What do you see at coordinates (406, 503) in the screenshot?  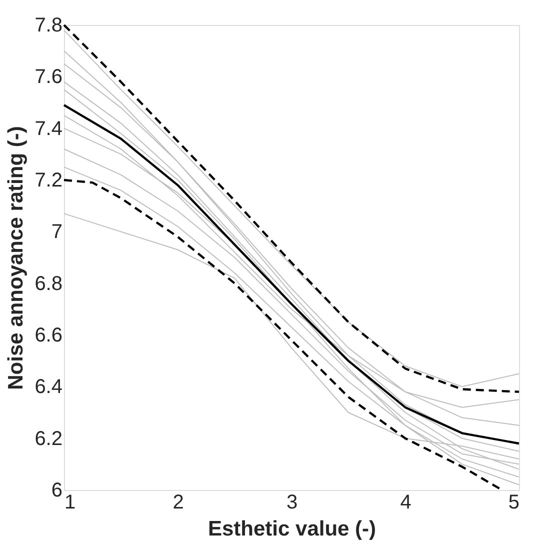 I see `x-tick-label: 4` at bounding box center [406, 503].